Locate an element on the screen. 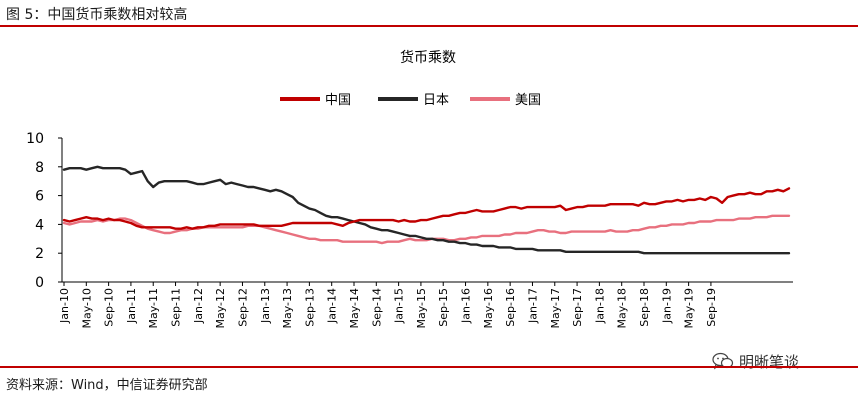 The width and height of the screenshot is (858, 401). legend-label: 日本 is located at coordinates (436, 100).